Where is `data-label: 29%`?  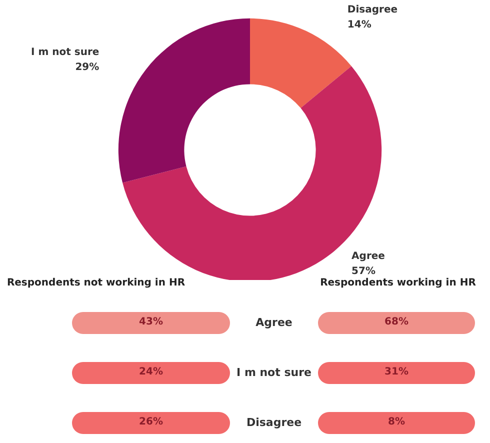
data-label: 29% is located at coordinates (87, 68).